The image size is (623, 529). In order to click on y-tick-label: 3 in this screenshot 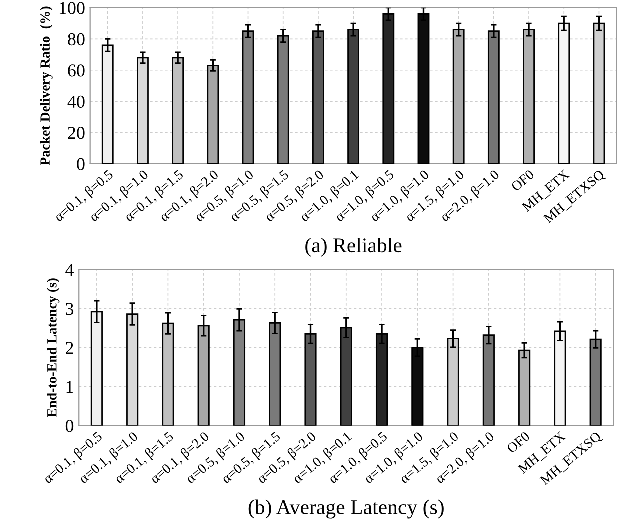, I will do `click(70, 309)`.